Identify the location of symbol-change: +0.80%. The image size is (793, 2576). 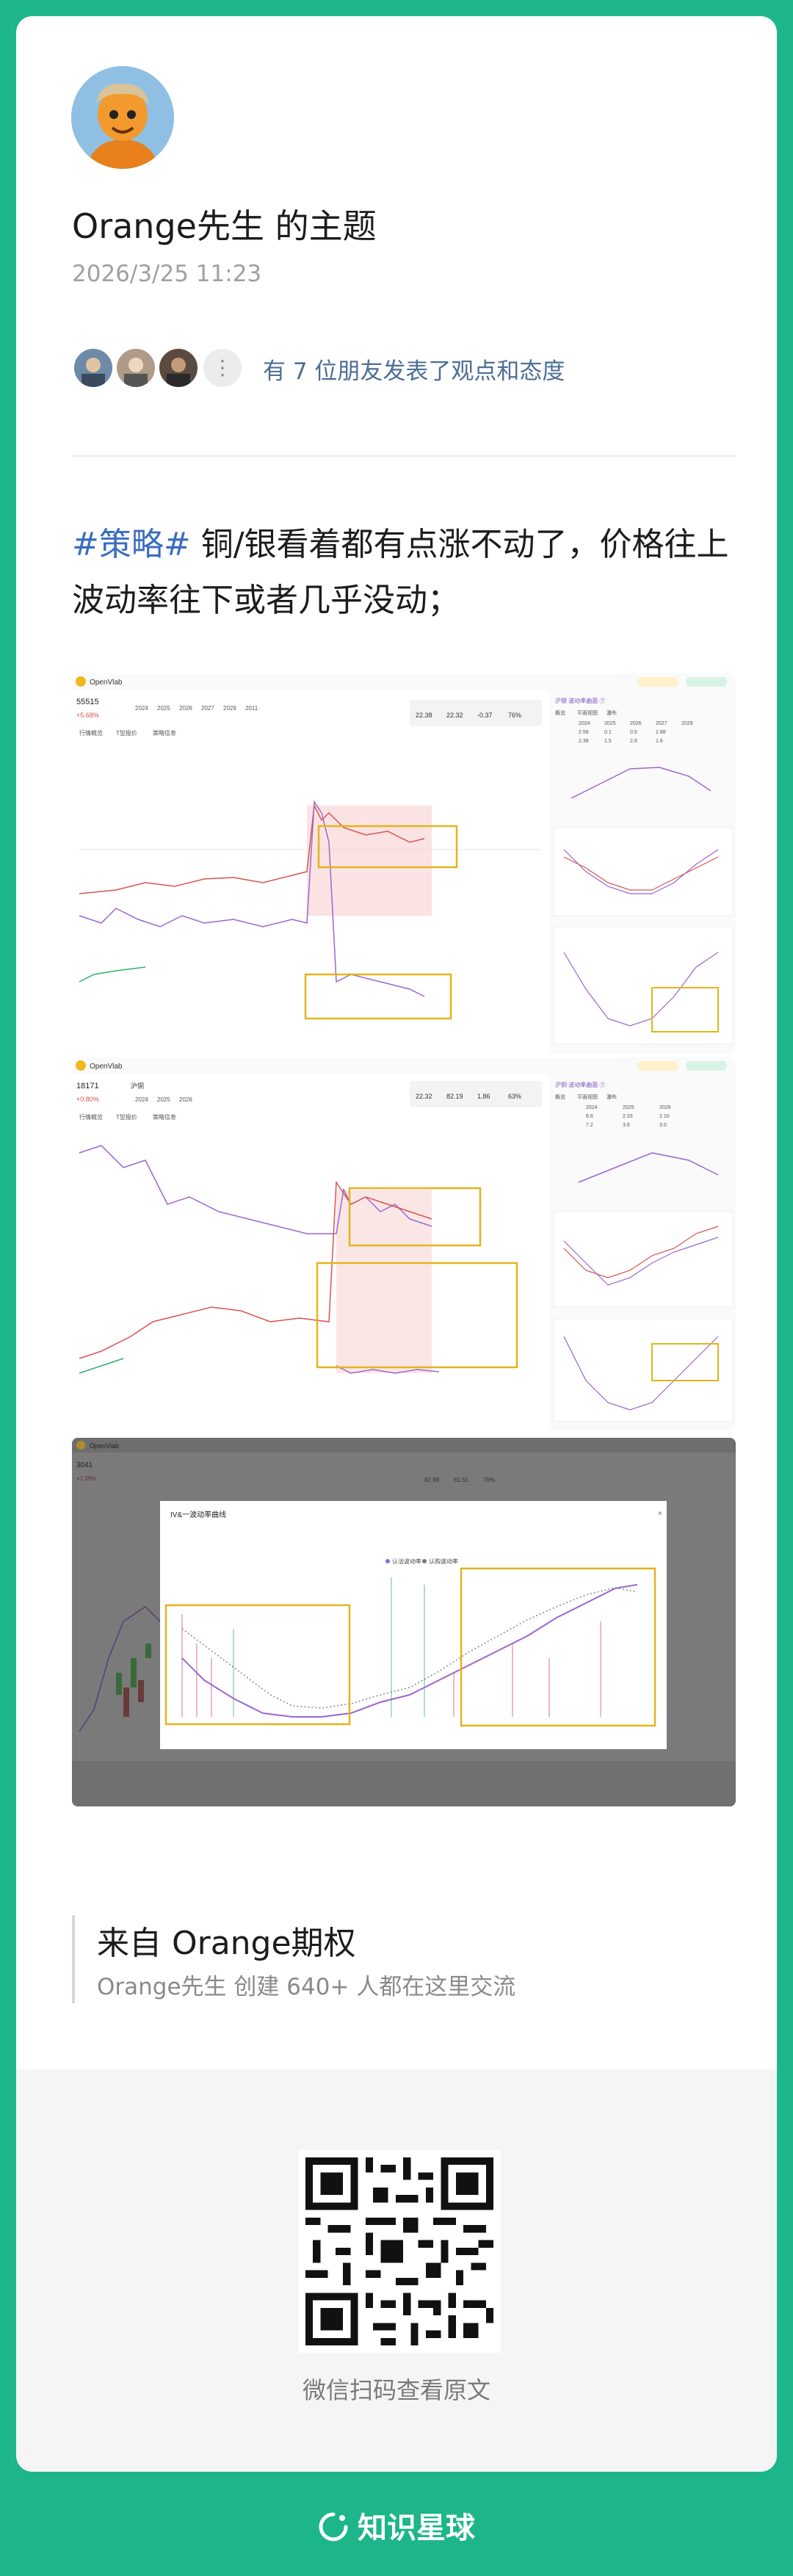
(87, 1099).